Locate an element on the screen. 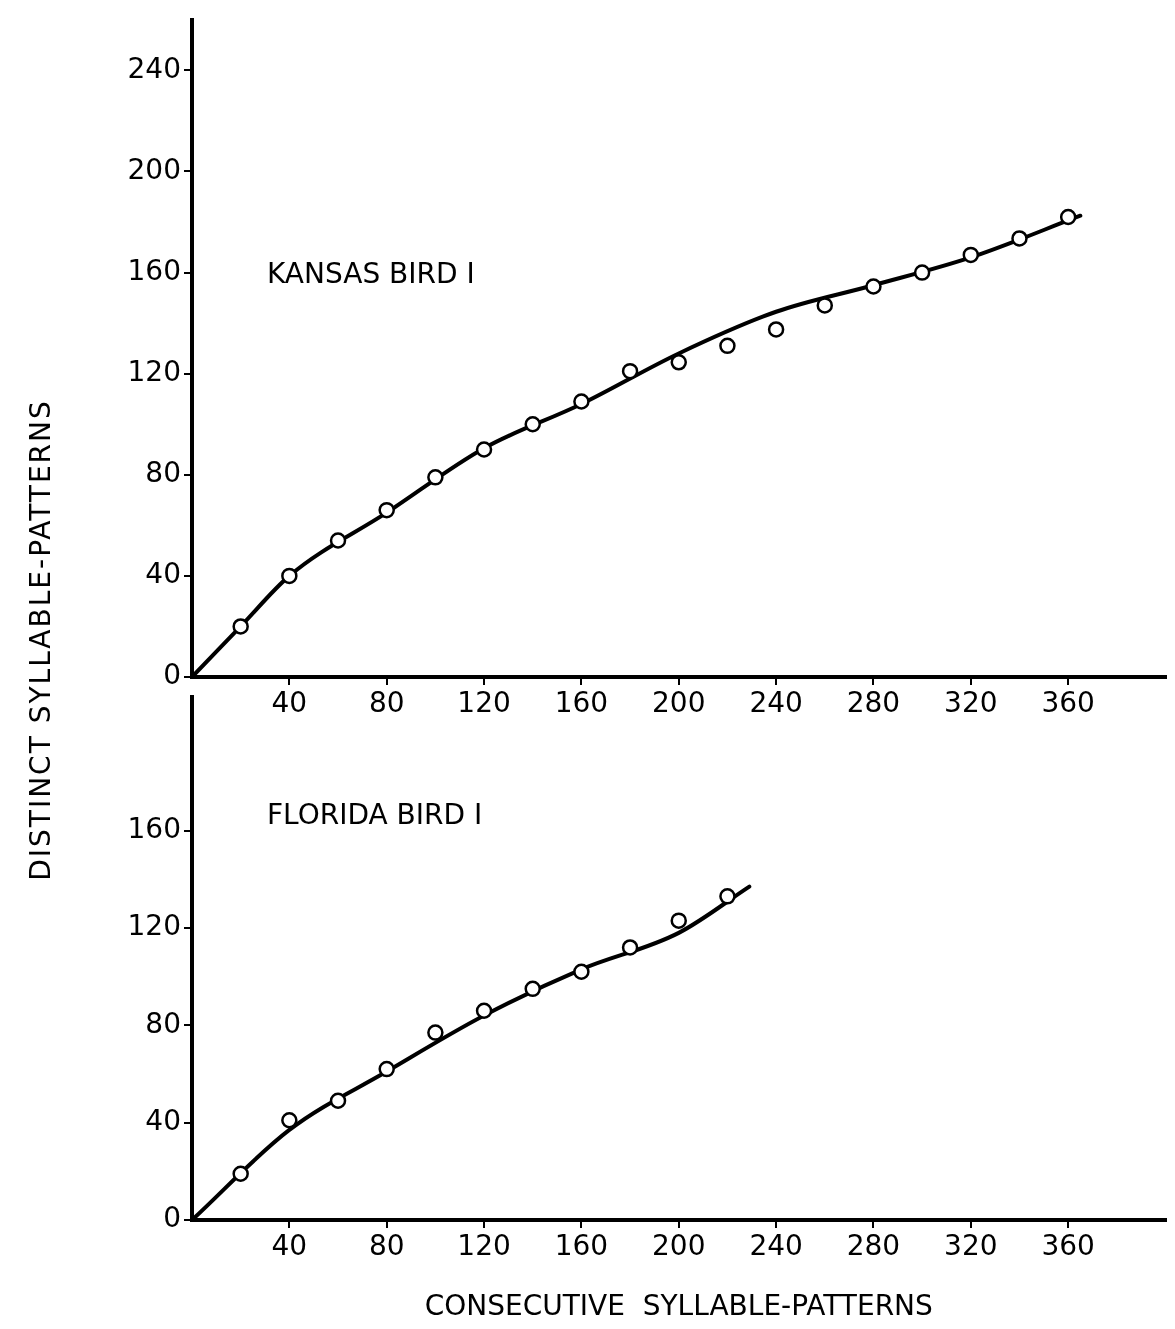 The image size is (1175, 1329). y-tick-label: 240 is located at coordinates (154, 68).